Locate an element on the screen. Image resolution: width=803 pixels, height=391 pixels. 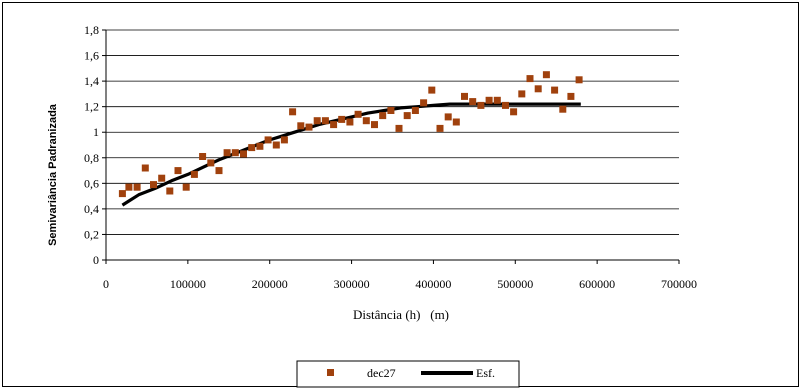
y-tick-label: 0,2 is located at coordinates (91, 234).